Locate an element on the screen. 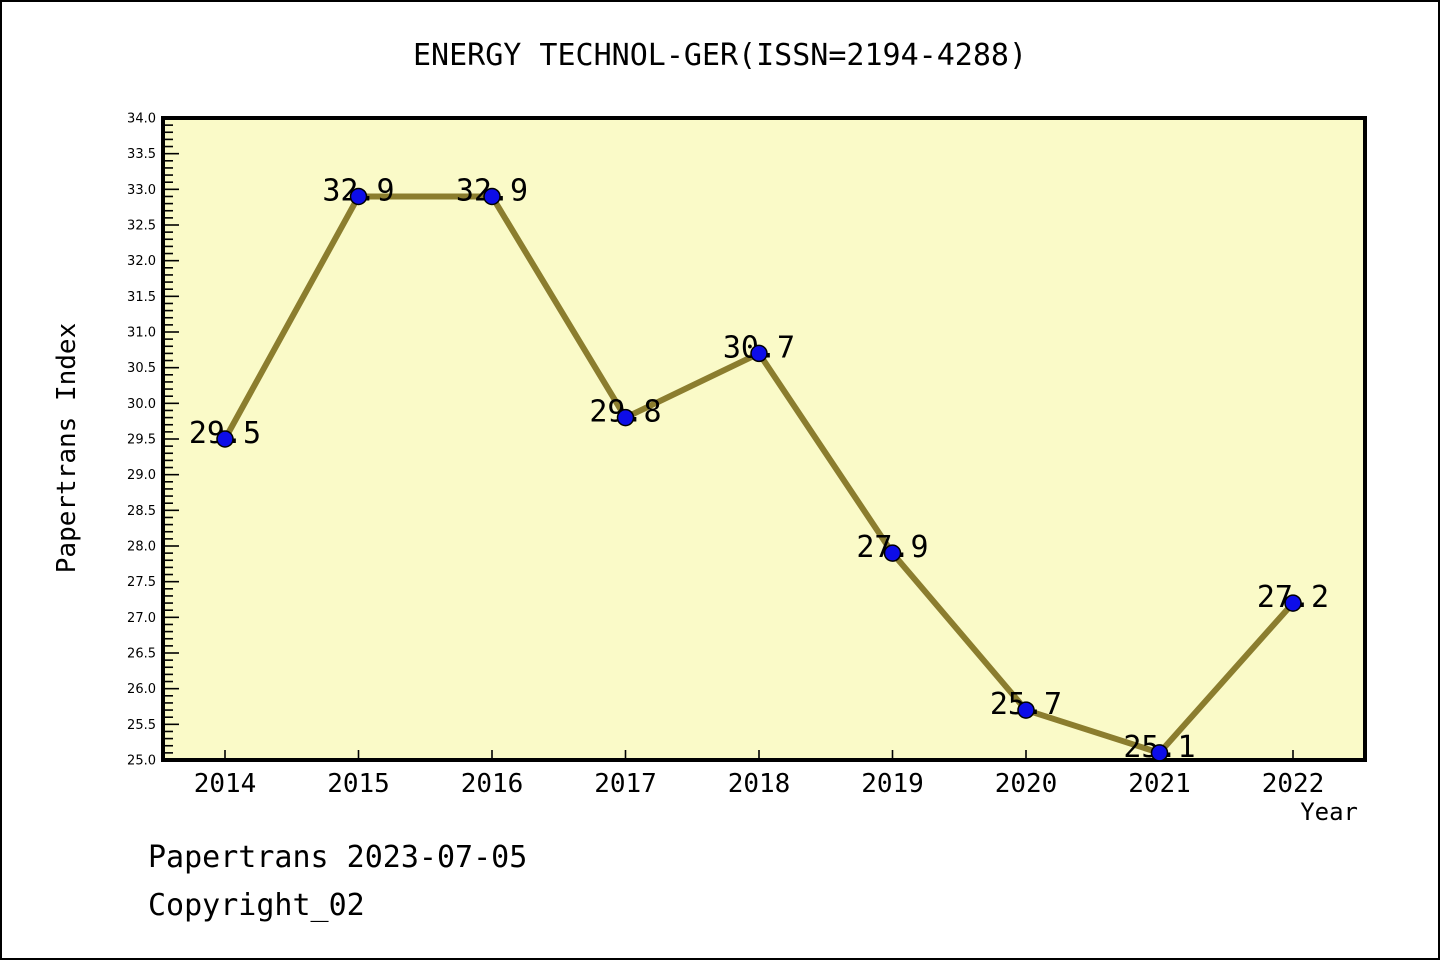 This screenshot has height=960, width=1440. x-axis-label: Year is located at coordinates (1329, 812).